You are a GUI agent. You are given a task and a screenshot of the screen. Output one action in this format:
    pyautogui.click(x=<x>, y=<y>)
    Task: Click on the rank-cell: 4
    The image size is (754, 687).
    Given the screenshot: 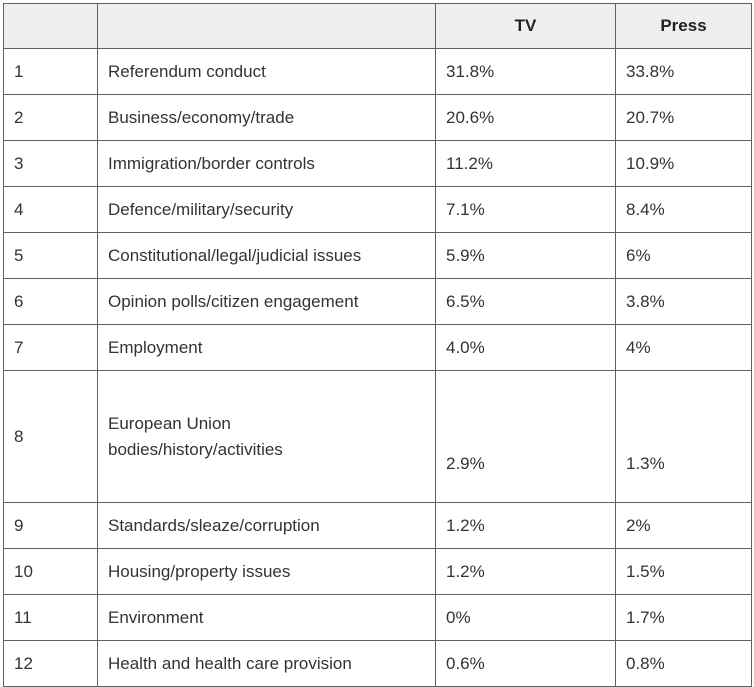 What is the action you would take?
    pyautogui.click(x=50, y=209)
    